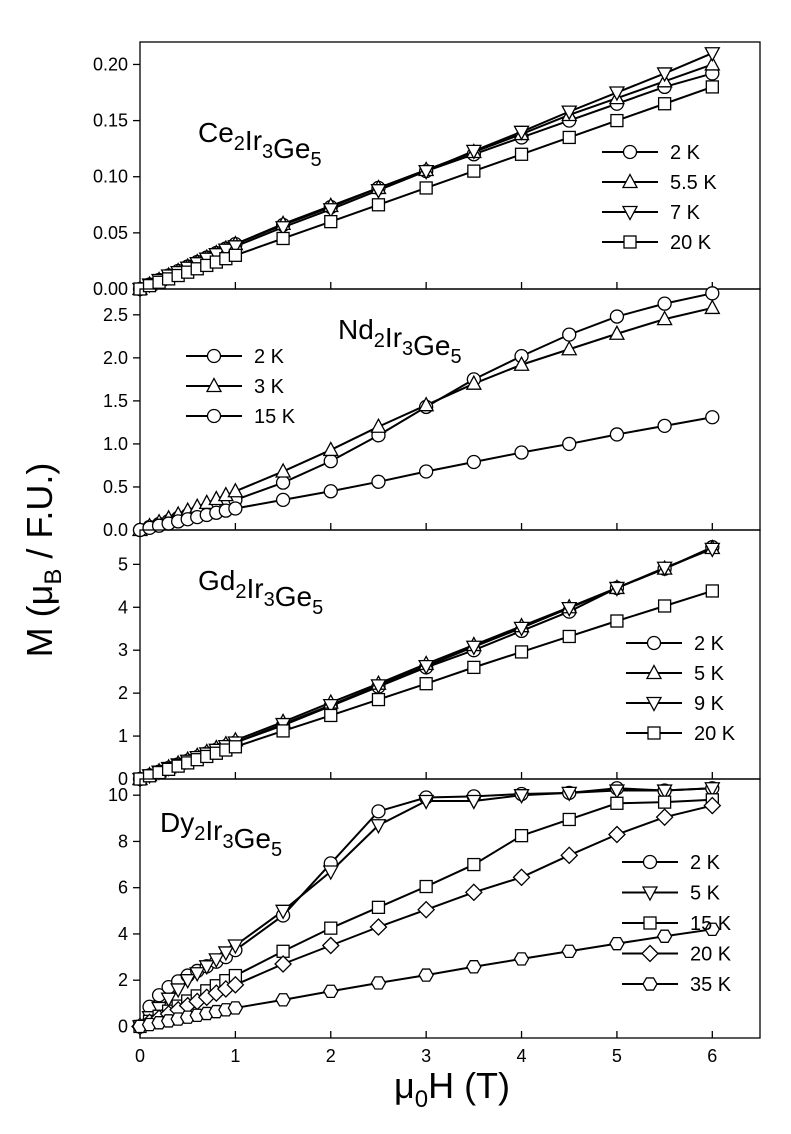 This screenshot has width=791, height=1134. What do you see at coordinates (712, 63) in the screenshot?
I see `data-point-5.5k` at bounding box center [712, 63].